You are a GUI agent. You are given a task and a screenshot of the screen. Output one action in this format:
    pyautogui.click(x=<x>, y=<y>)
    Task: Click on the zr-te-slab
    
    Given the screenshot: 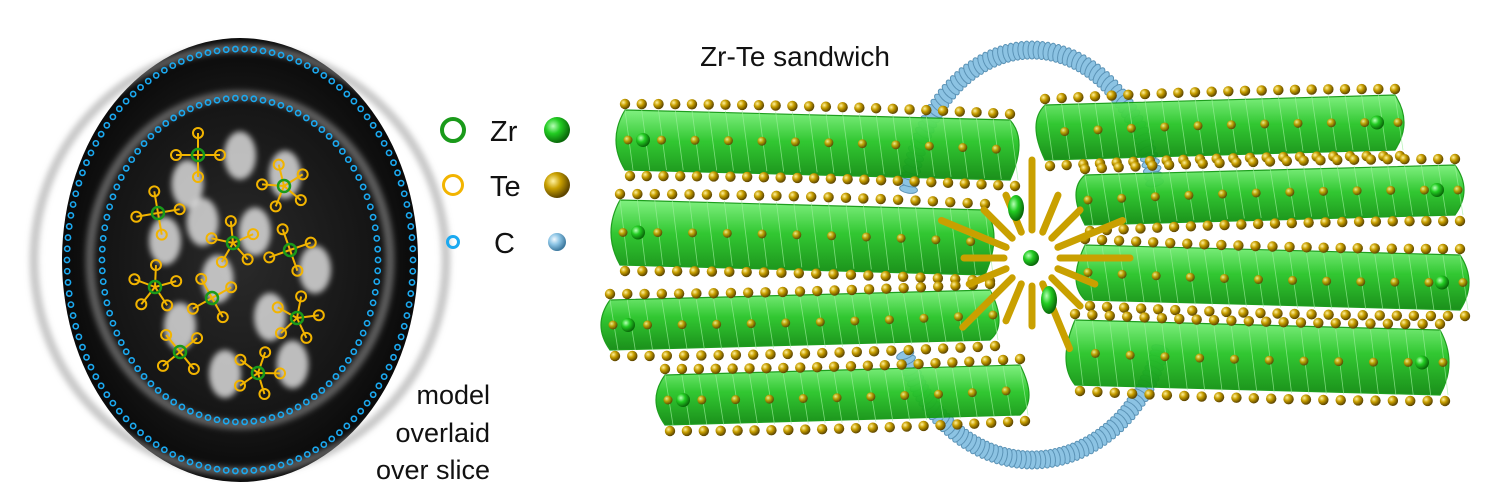 What is the action you would take?
    pyautogui.click(x=800, y=320)
    